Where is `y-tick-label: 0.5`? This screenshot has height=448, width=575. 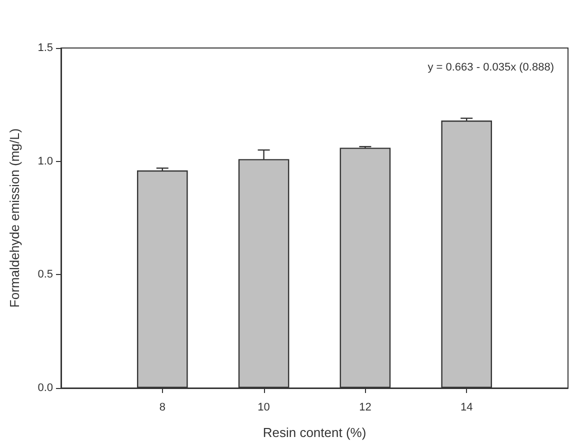
y-tick-label: 0.5 is located at coordinates (45, 274).